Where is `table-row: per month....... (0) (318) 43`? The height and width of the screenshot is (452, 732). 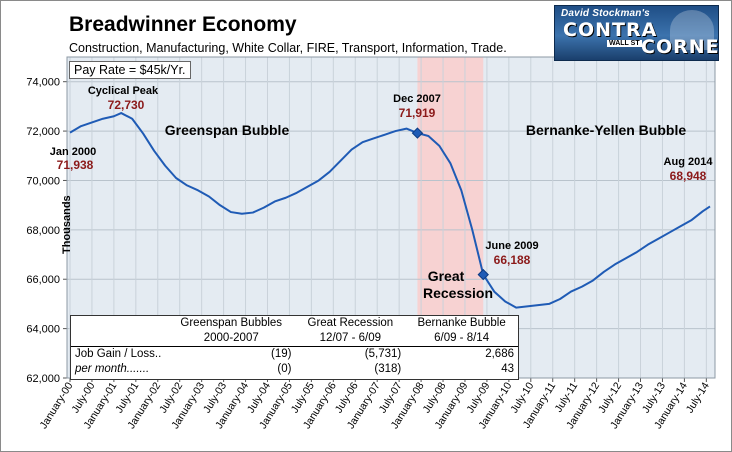 table-row: per month....... (0) (318) 43 is located at coordinates (294, 369).